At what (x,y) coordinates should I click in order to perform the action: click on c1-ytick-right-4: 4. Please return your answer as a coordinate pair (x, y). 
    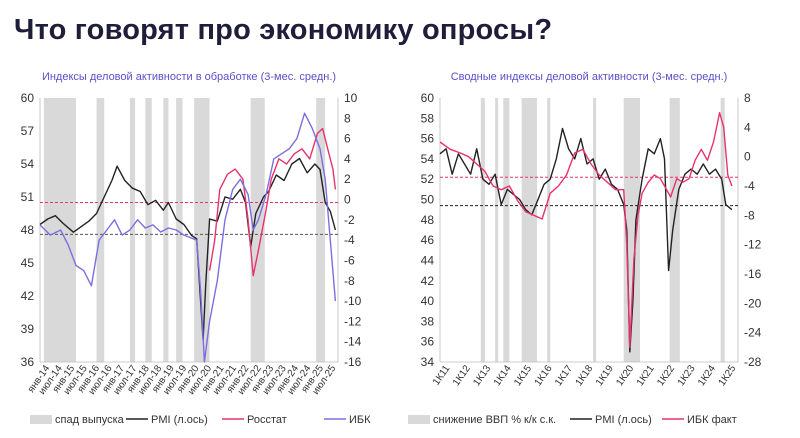
    Looking at the image, I should click on (347, 159).